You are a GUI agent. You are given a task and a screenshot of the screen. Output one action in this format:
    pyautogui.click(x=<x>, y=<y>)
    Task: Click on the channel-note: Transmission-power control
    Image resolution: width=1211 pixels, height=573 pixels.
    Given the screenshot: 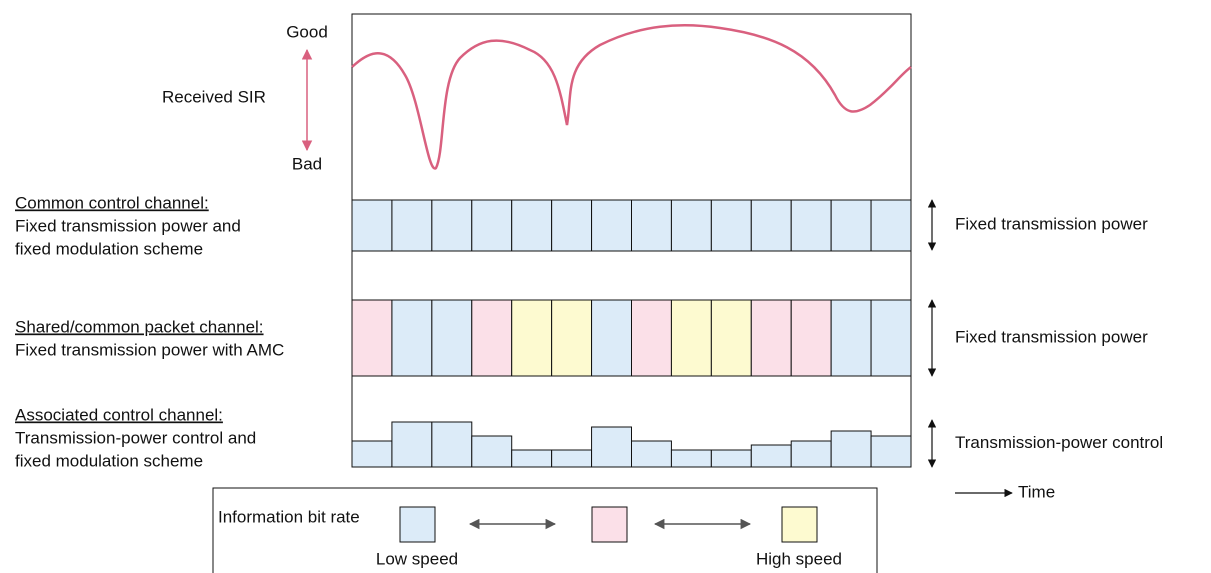 What is the action you would take?
    pyautogui.click(x=1059, y=442)
    